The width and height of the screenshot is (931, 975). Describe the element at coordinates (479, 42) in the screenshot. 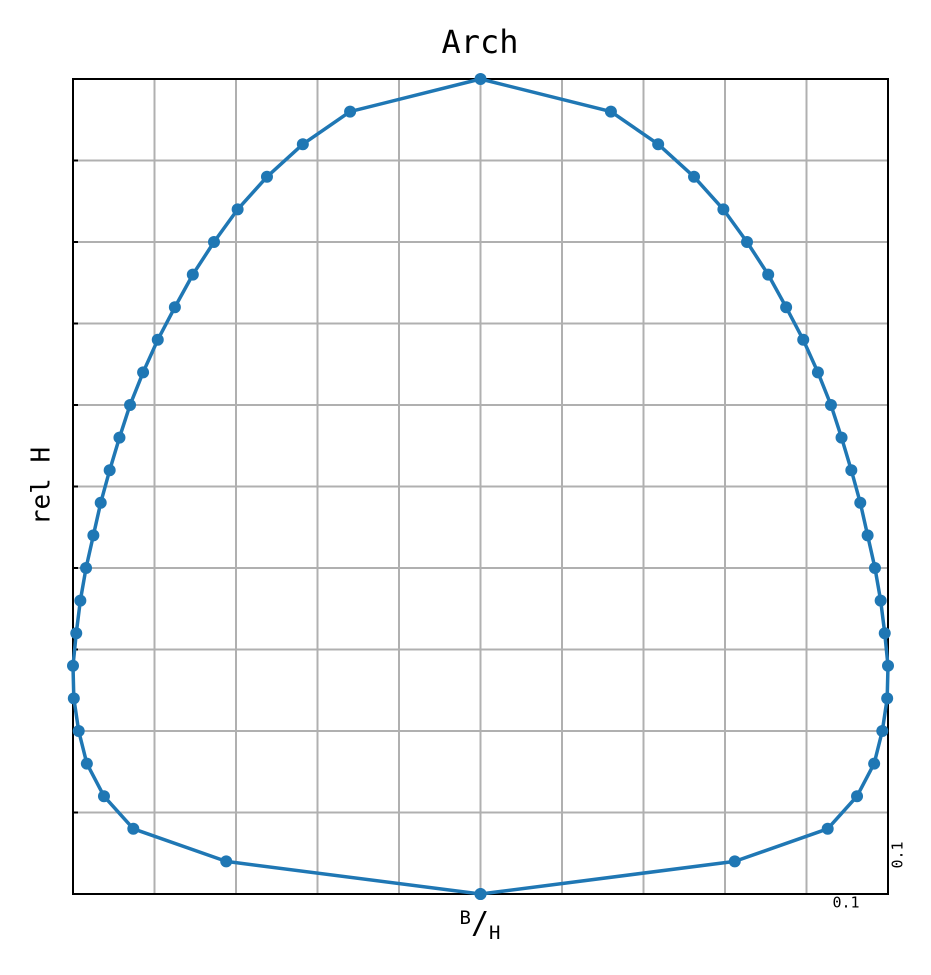

I see `chart-title: Arch` at that location.